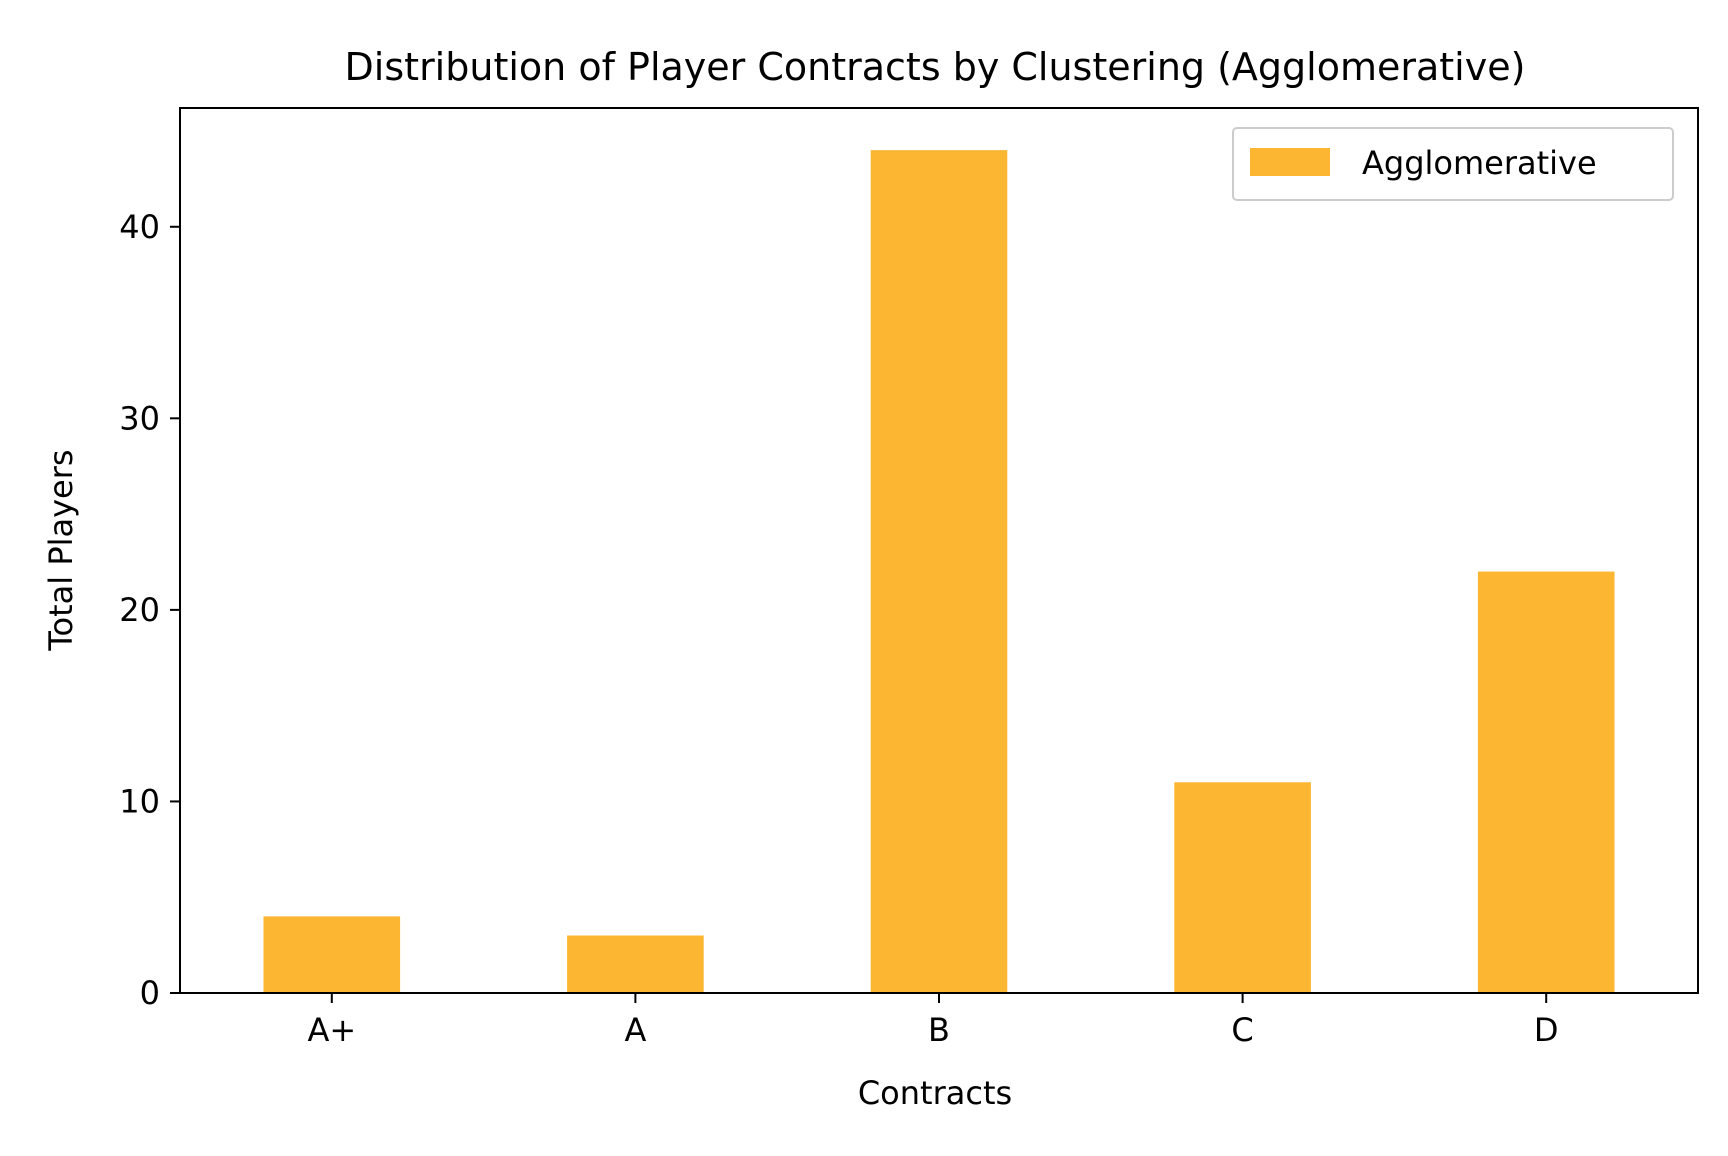 The image size is (1728, 1156). What do you see at coordinates (139, 801) in the screenshot?
I see `y-tick-label: 10` at bounding box center [139, 801].